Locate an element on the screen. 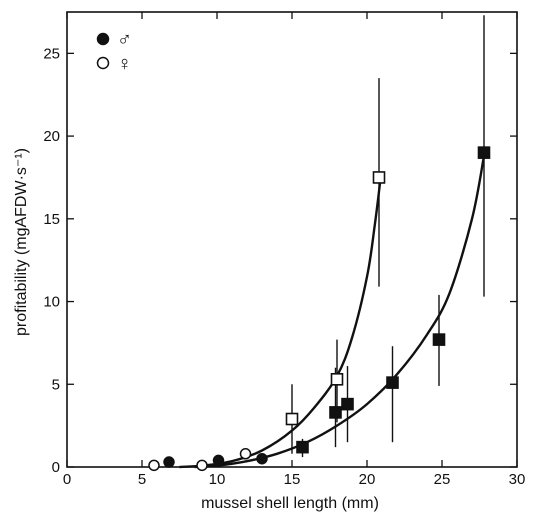  y-tick-label: 10 is located at coordinates (51, 302).